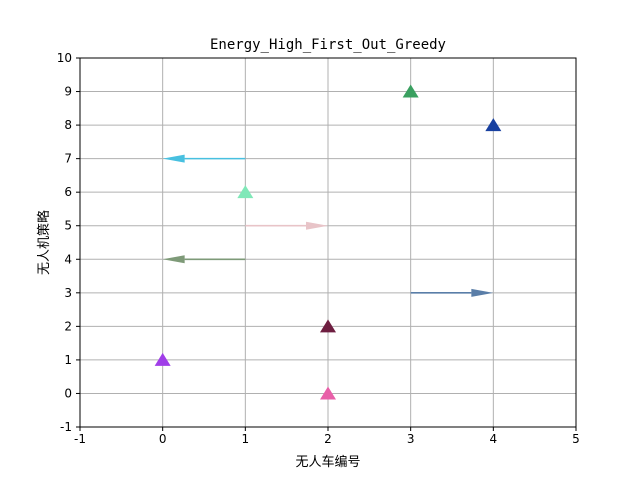  What do you see at coordinates (68, 125) in the screenshot?
I see `y-tick-label: 8` at bounding box center [68, 125].